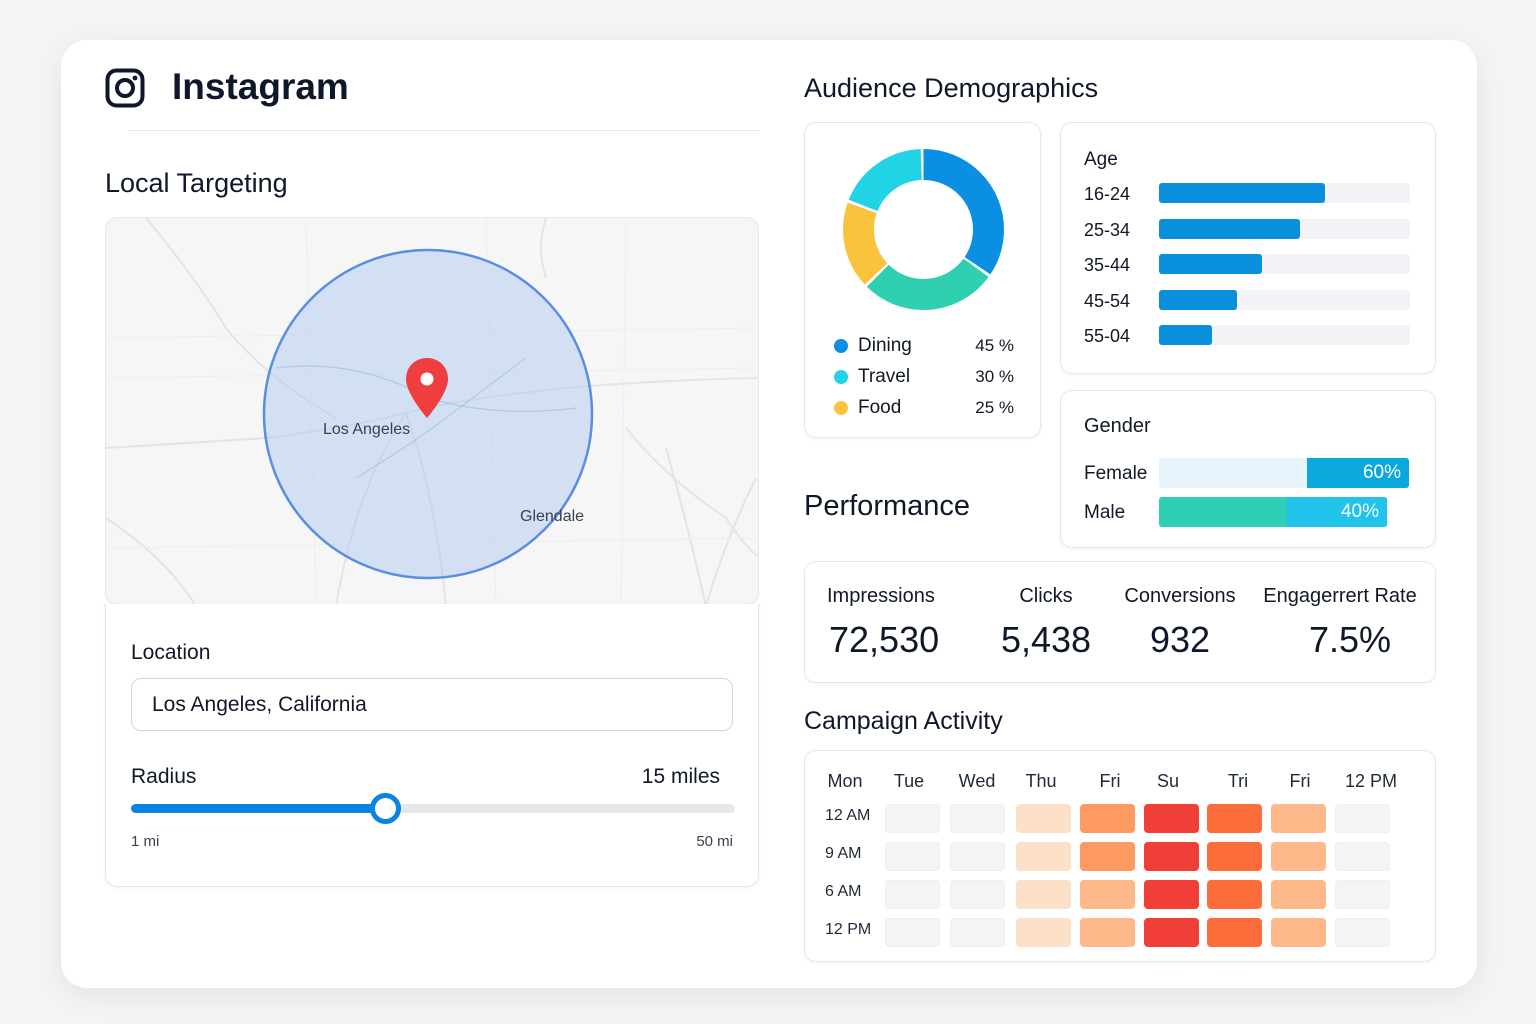 This screenshot has height=1024, width=1536. What do you see at coordinates (1273, 512) in the screenshot?
I see `gender-bar-track: 40%` at bounding box center [1273, 512].